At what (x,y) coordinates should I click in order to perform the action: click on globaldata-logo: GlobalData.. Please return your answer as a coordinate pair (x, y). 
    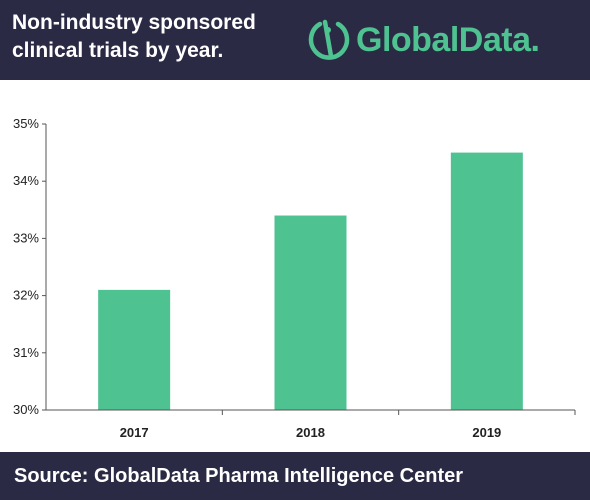
    Looking at the image, I should click on (444, 40).